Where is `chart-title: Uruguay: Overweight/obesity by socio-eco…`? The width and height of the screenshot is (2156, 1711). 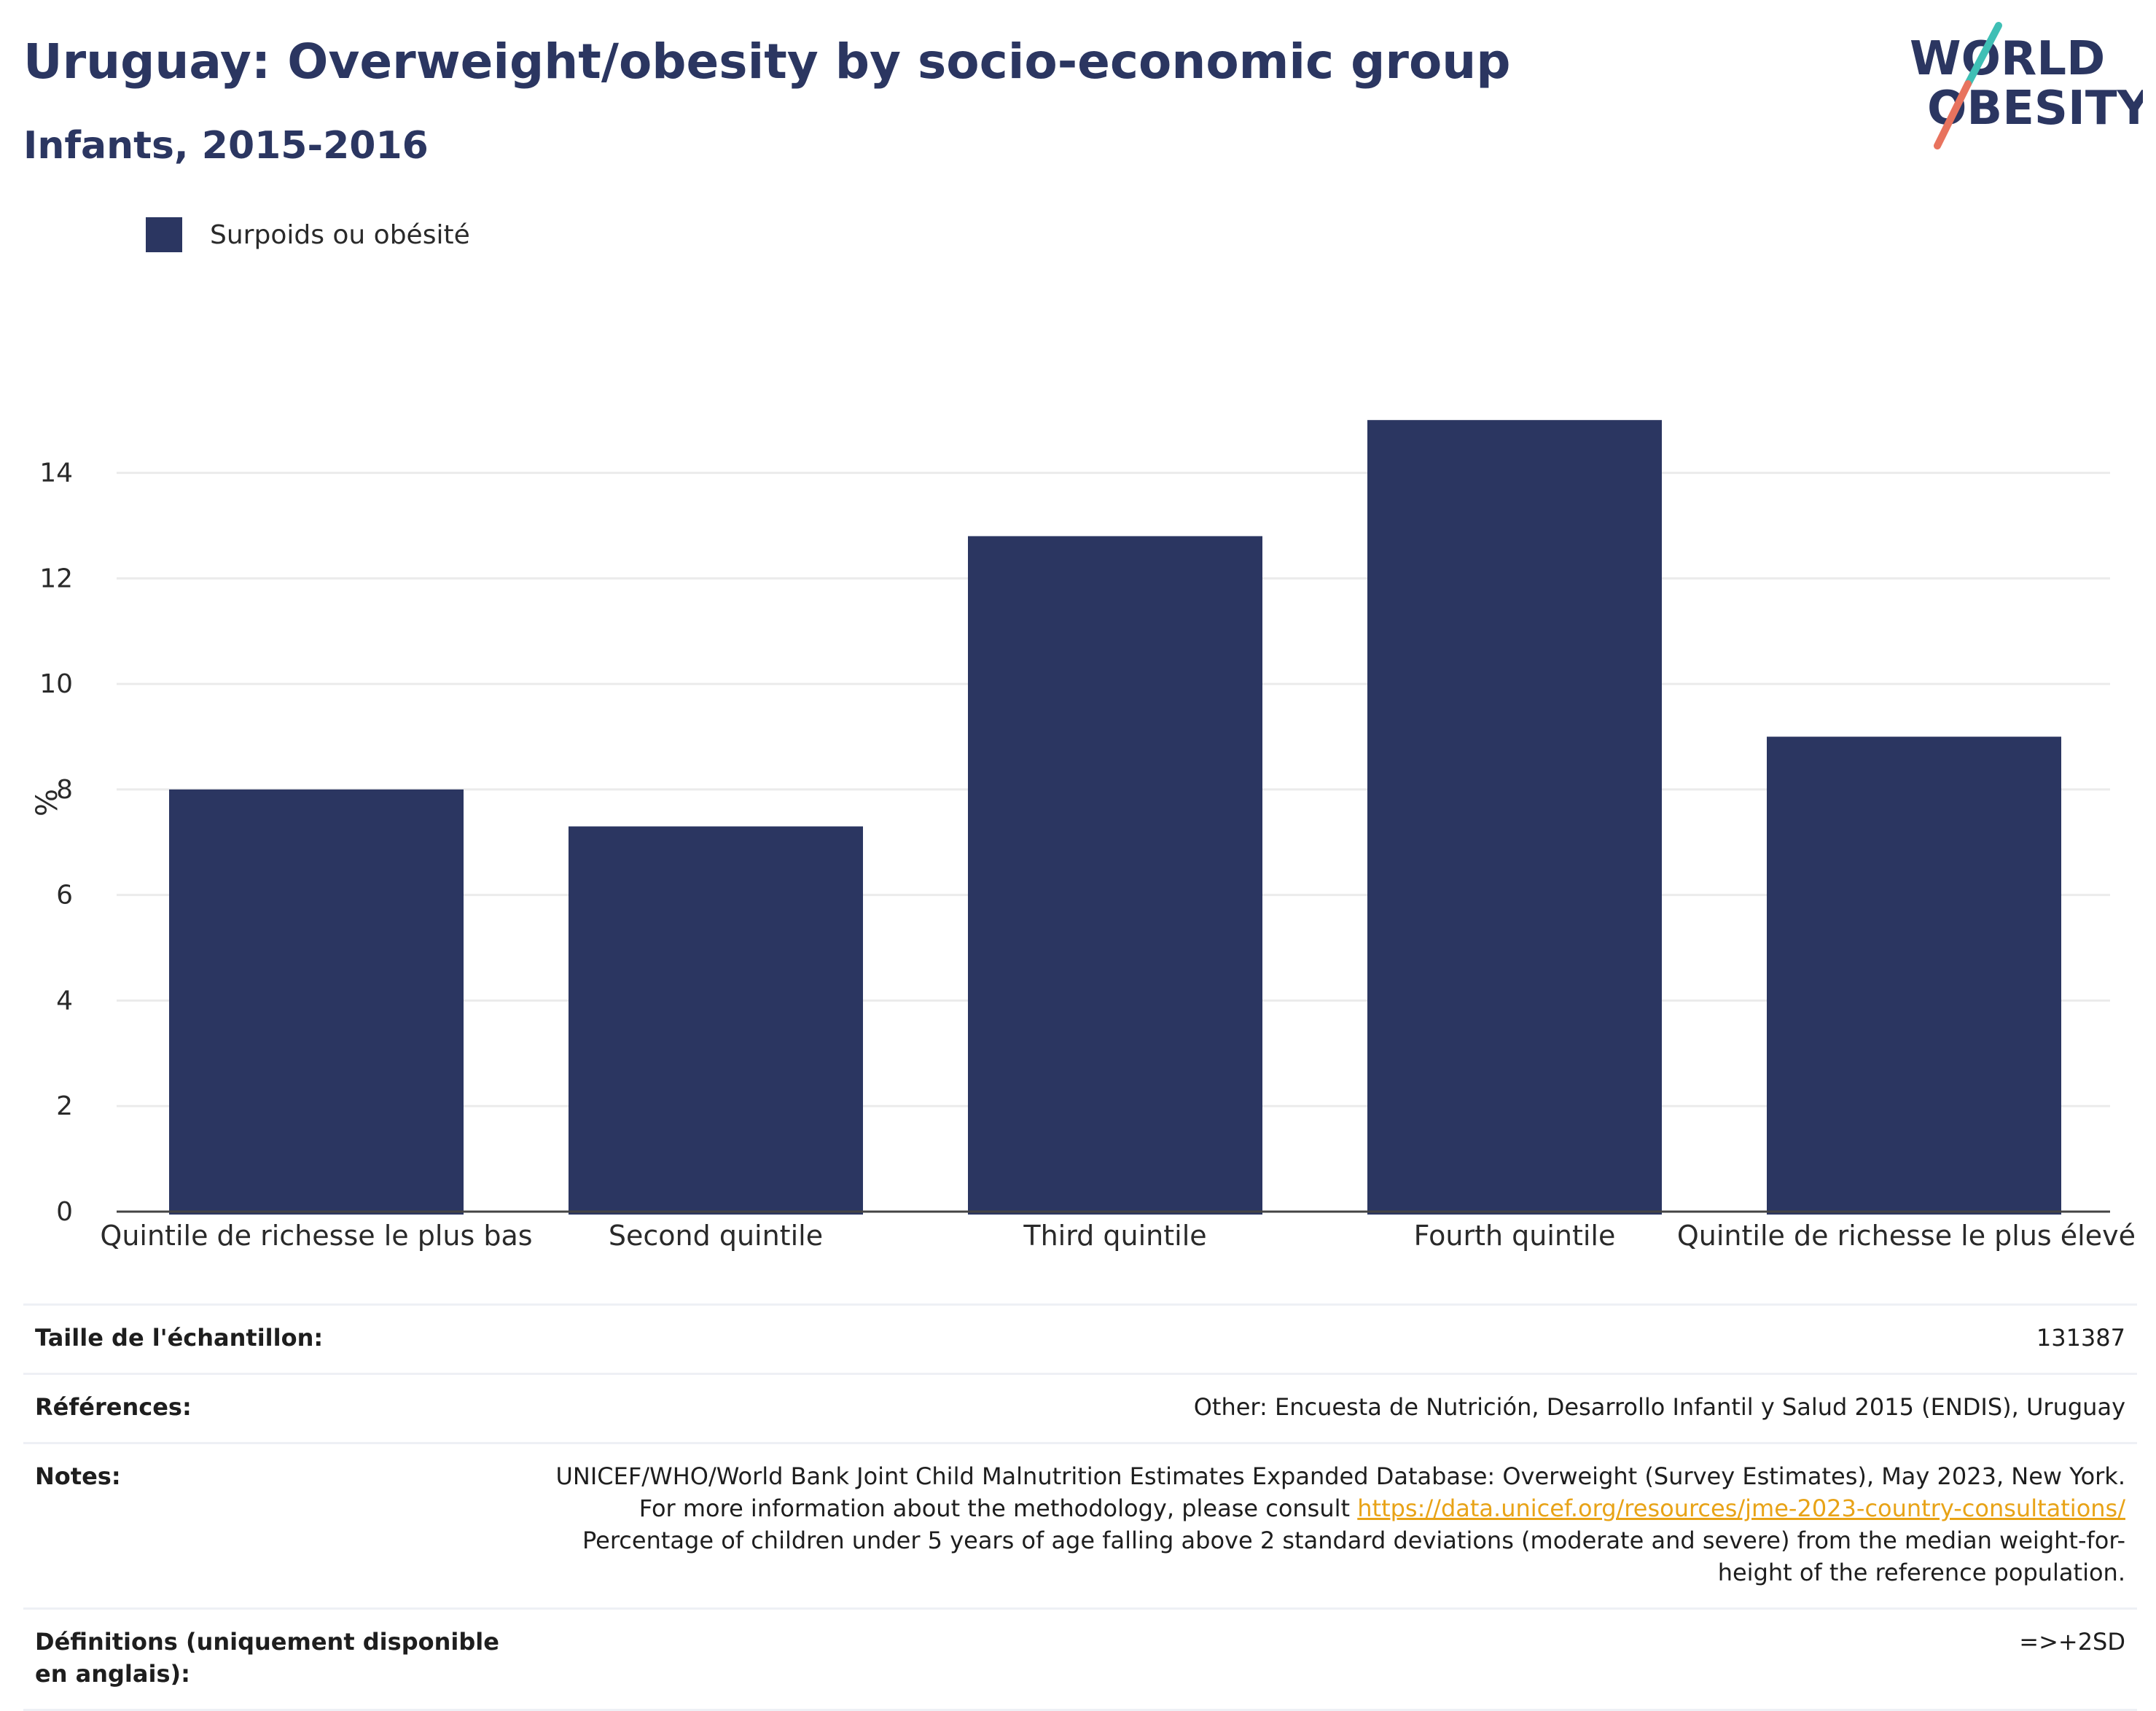
chart-title: Uruguay: Overweight/obesity by socio-eco… is located at coordinates (767, 62).